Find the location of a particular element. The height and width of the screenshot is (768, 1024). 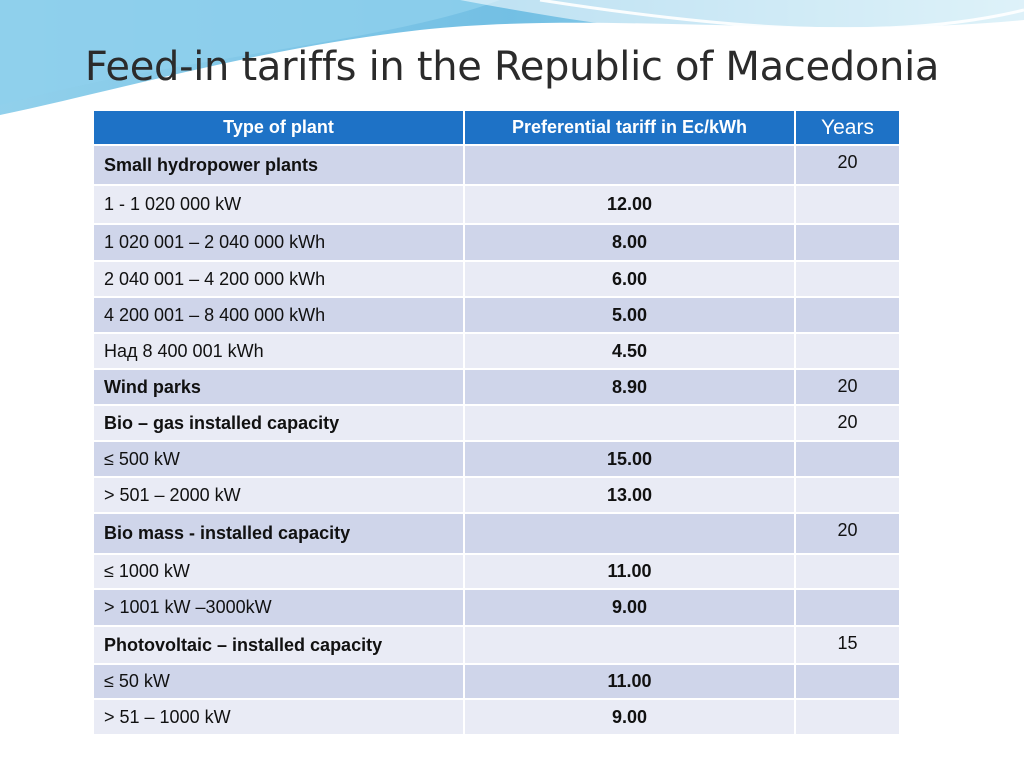

table-row: ≤ 500 kW 15.00 is located at coordinates (496, 459).